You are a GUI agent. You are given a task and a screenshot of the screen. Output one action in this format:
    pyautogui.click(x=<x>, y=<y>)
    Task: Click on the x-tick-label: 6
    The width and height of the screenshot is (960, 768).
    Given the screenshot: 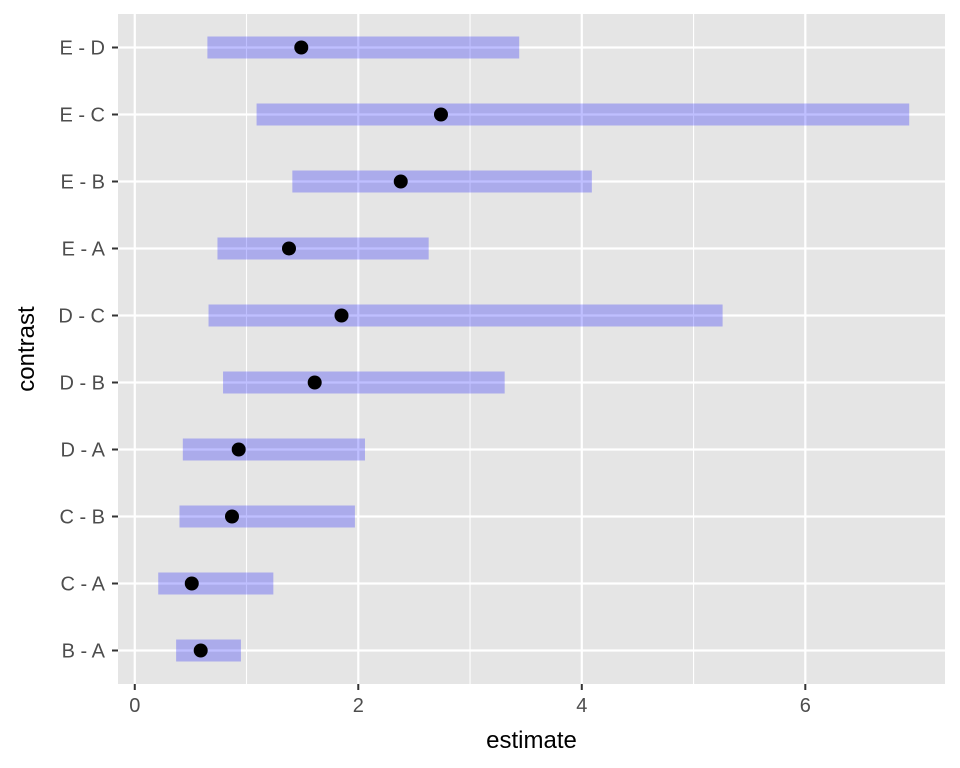 What is the action you would take?
    pyautogui.click(x=805, y=706)
    